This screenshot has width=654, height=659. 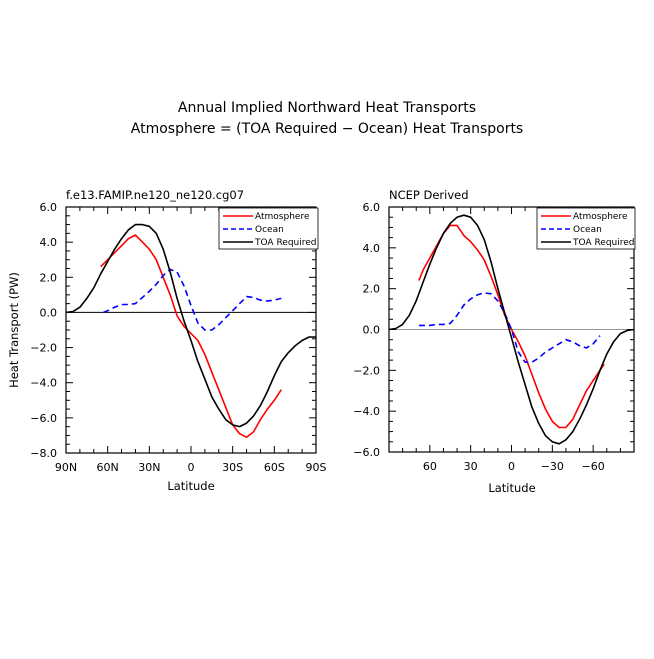 I want to click on right-chart-y-tick-label: 6.0, so click(x=372, y=207).